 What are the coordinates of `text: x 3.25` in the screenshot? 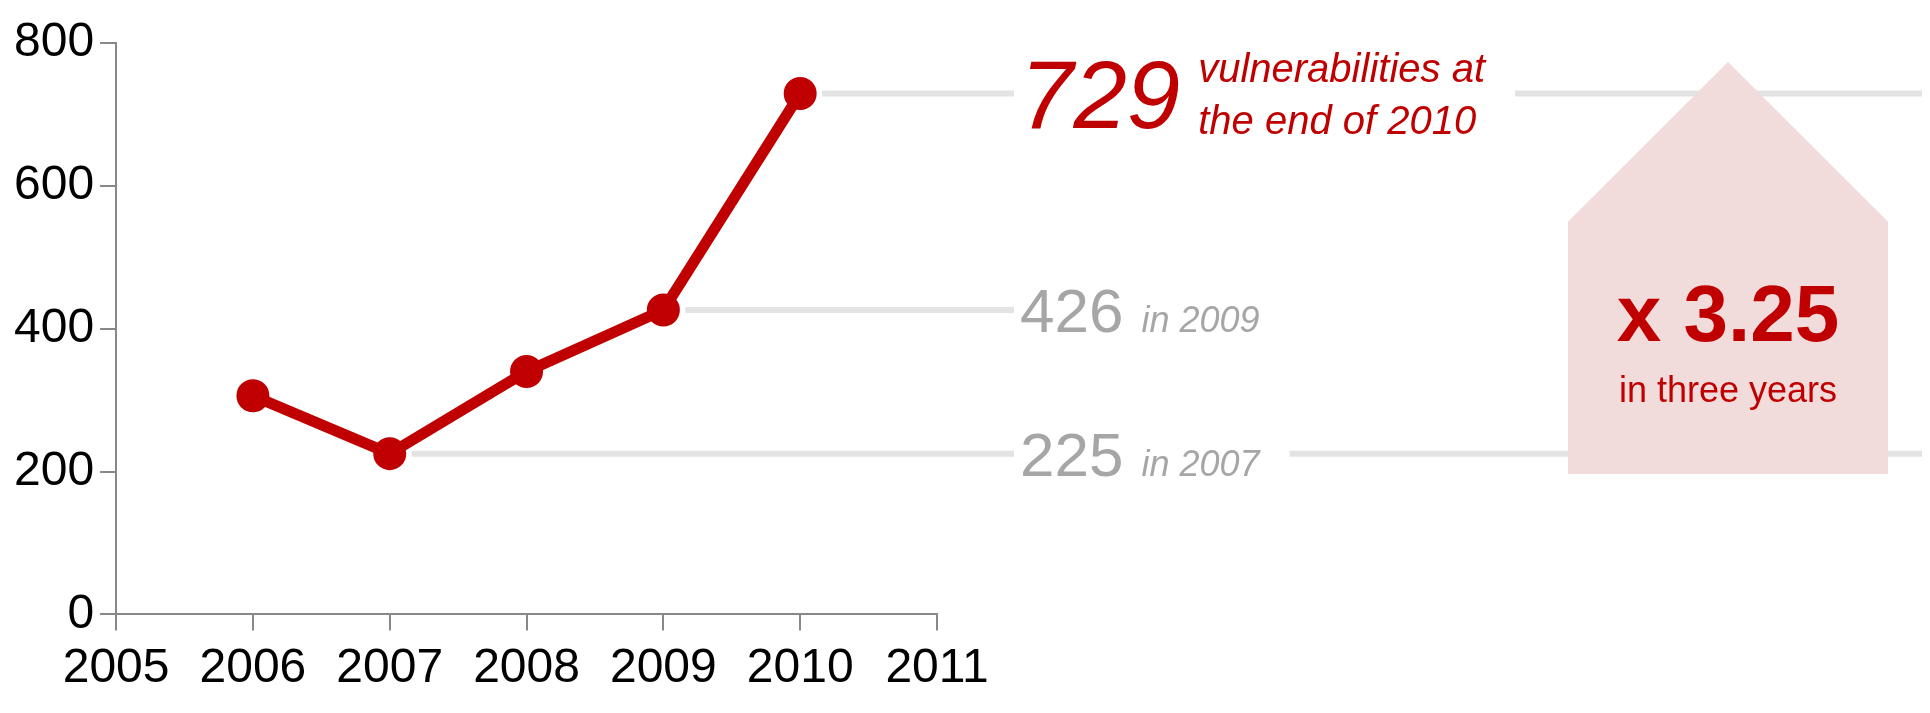 It's located at (1728, 313).